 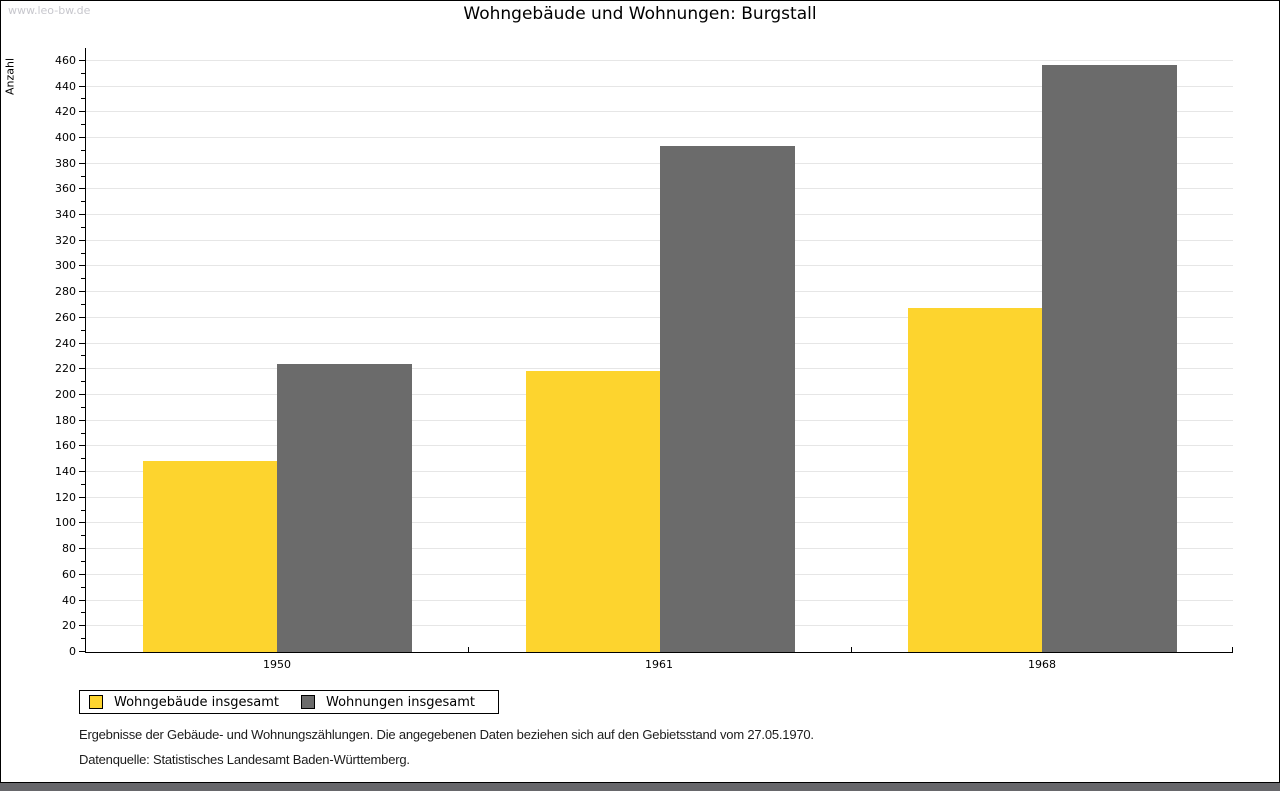 I want to click on legend-label: Wohngebäude insgesamt, so click(x=196, y=702).